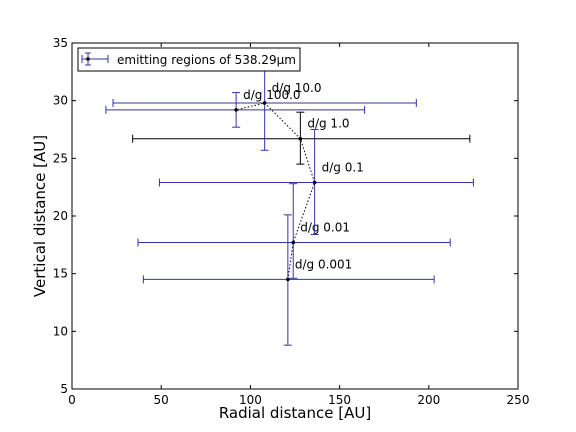  I want to click on y-tick-label: 30, so click(60, 101).